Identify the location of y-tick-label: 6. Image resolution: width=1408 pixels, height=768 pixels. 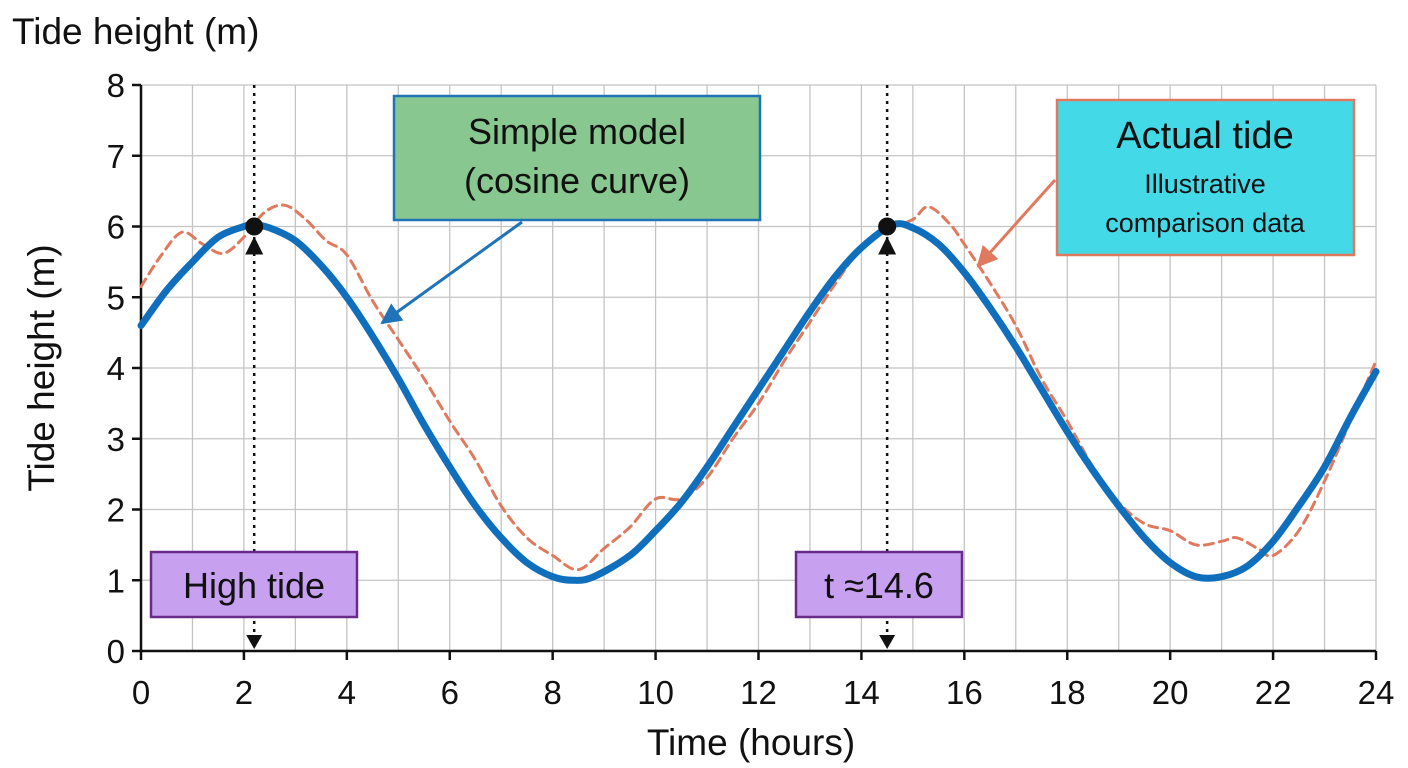
(116, 227).